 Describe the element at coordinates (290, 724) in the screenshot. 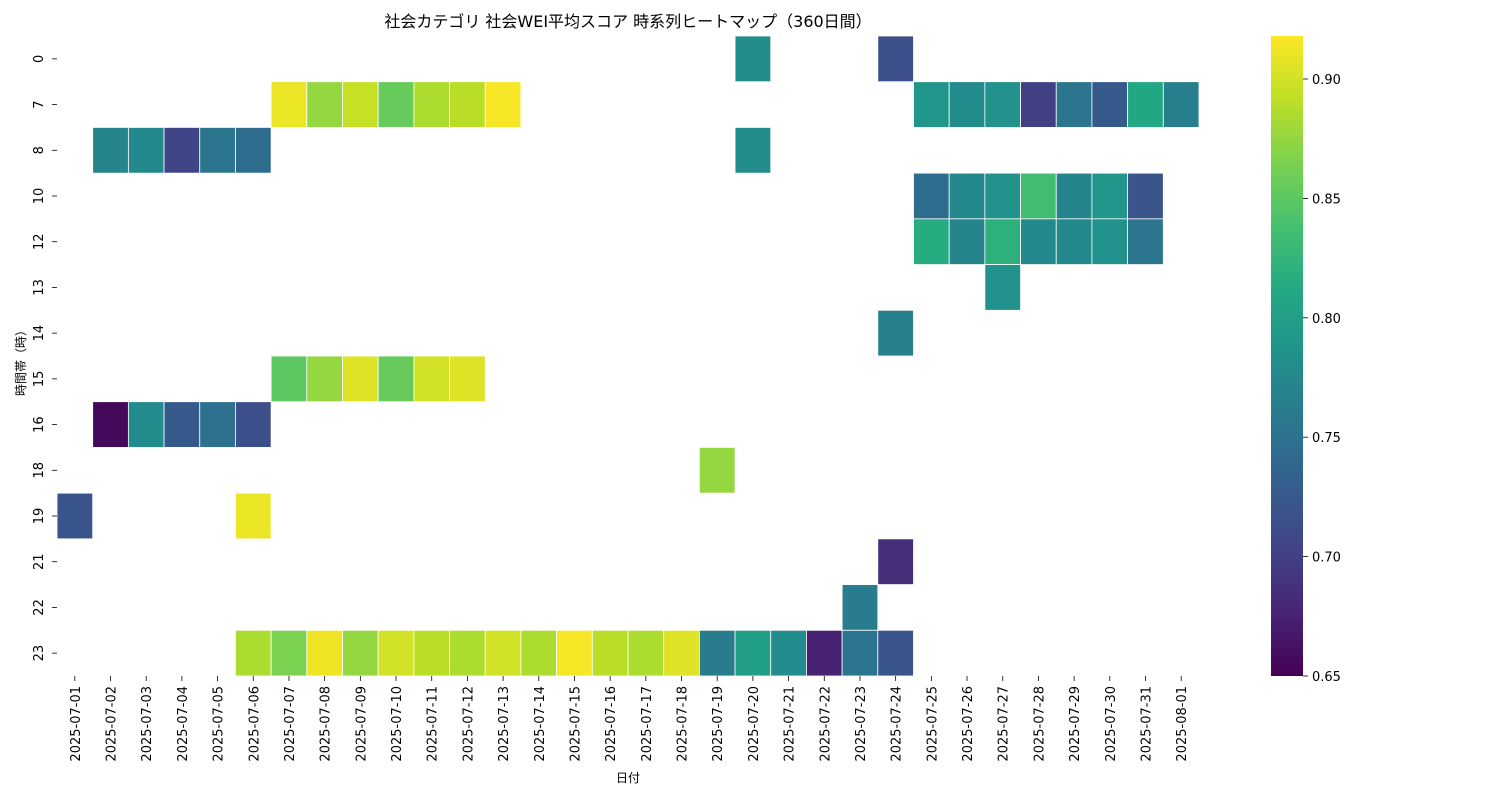

I see `x-tick-label: 2025-07-07` at that location.